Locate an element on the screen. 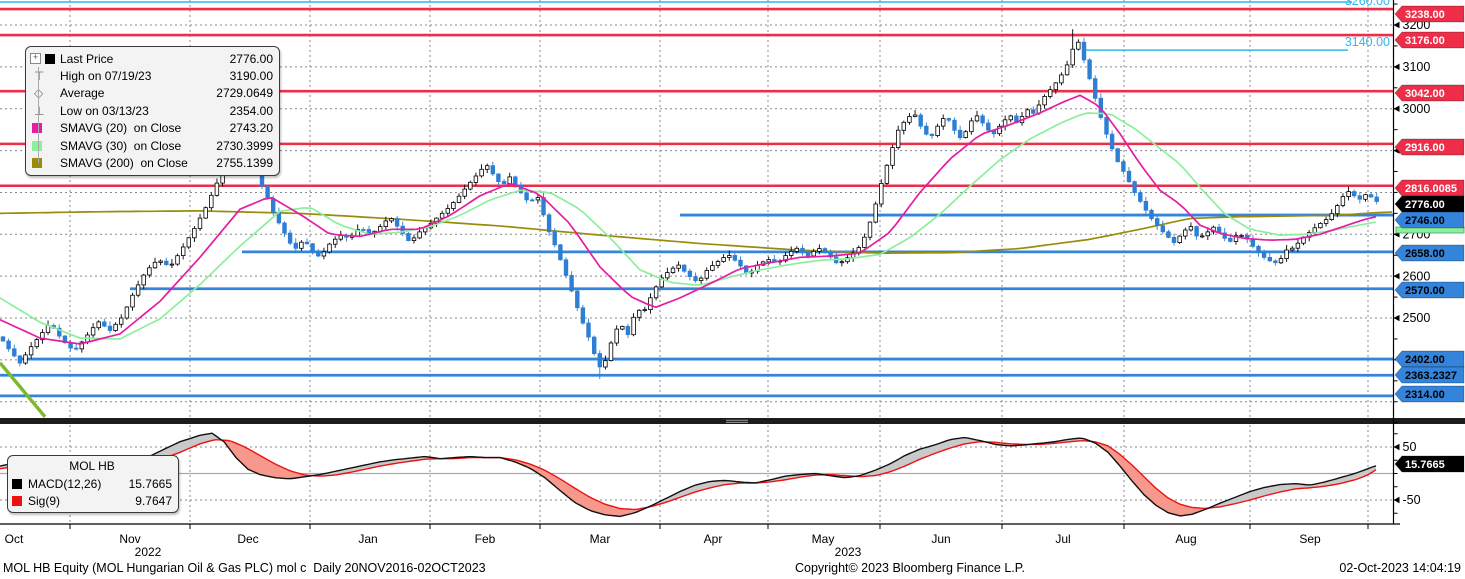 This screenshot has height=579, width=1465. cyan-level-label: 3260.00 is located at coordinates (1367, 4).